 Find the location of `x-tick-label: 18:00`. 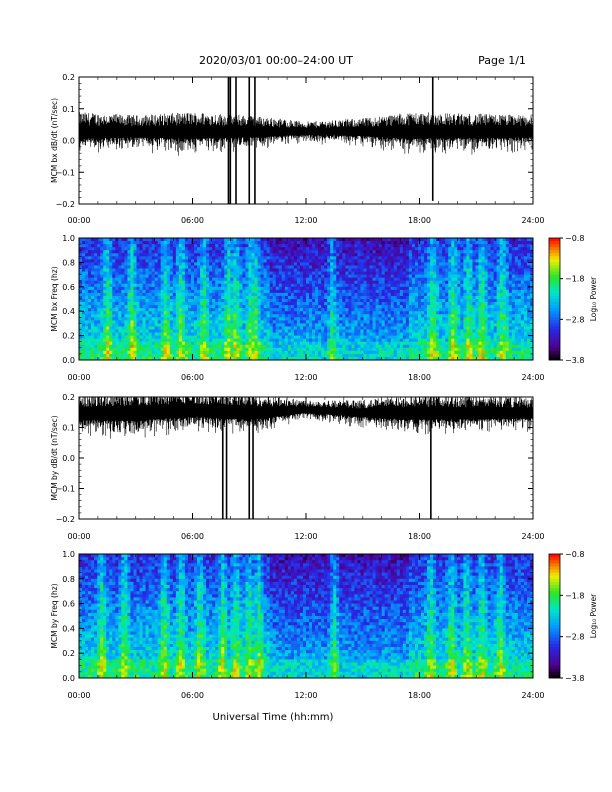

x-tick-label: 18:00 is located at coordinates (419, 220).